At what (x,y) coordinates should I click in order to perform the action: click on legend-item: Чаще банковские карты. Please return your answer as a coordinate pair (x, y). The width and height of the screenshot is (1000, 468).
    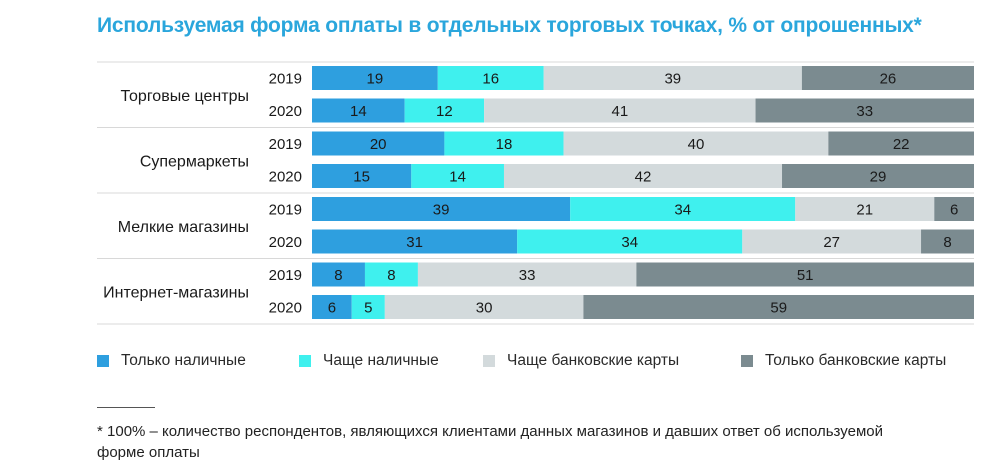
    Looking at the image, I should click on (581, 361).